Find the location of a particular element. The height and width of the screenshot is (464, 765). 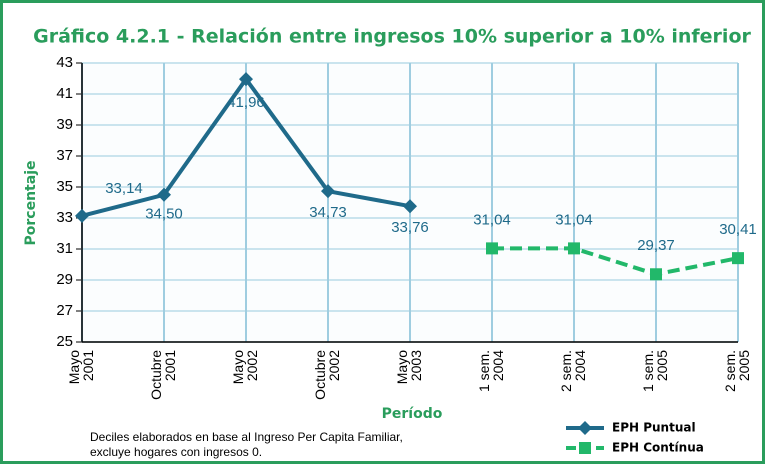

y-tick-label: 31 is located at coordinates (64, 248).